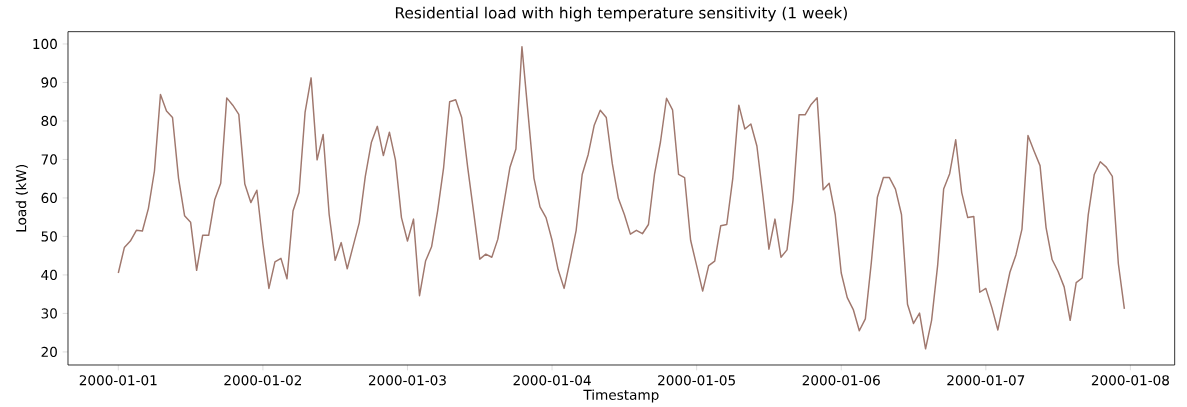 This screenshot has width=1187, height=407. What do you see at coordinates (552, 380) in the screenshot?
I see `x-tick-label: 2000-01-04` at bounding box center [552, 380].